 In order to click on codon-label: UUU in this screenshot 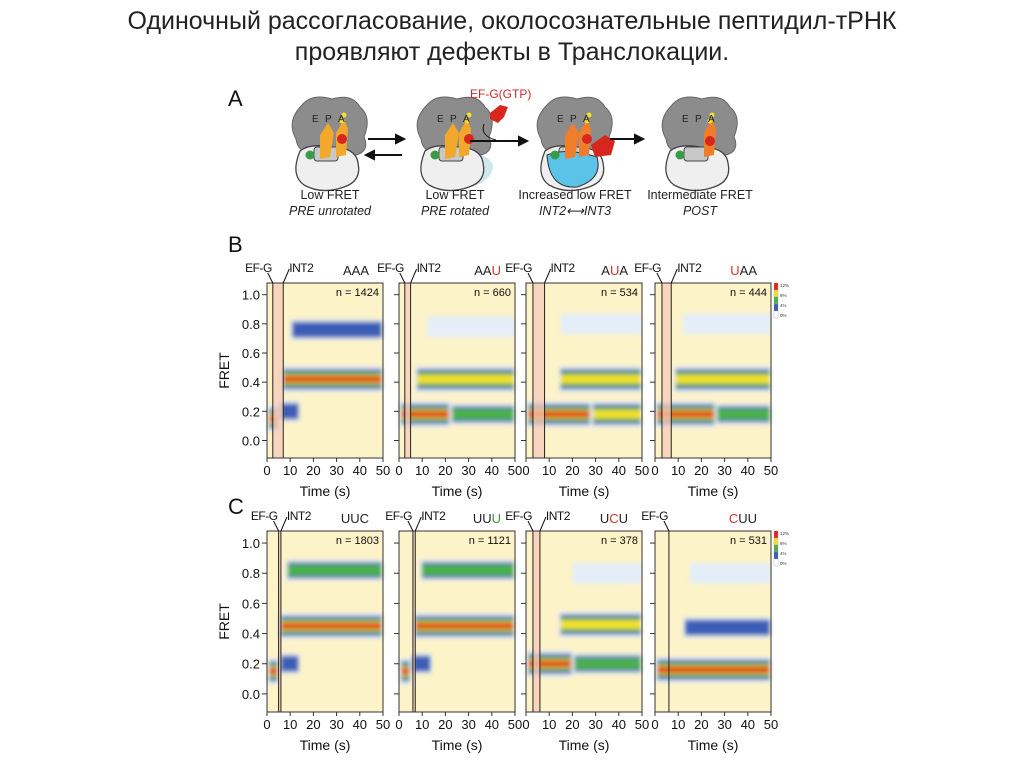, I will do `click(487, 518)`.